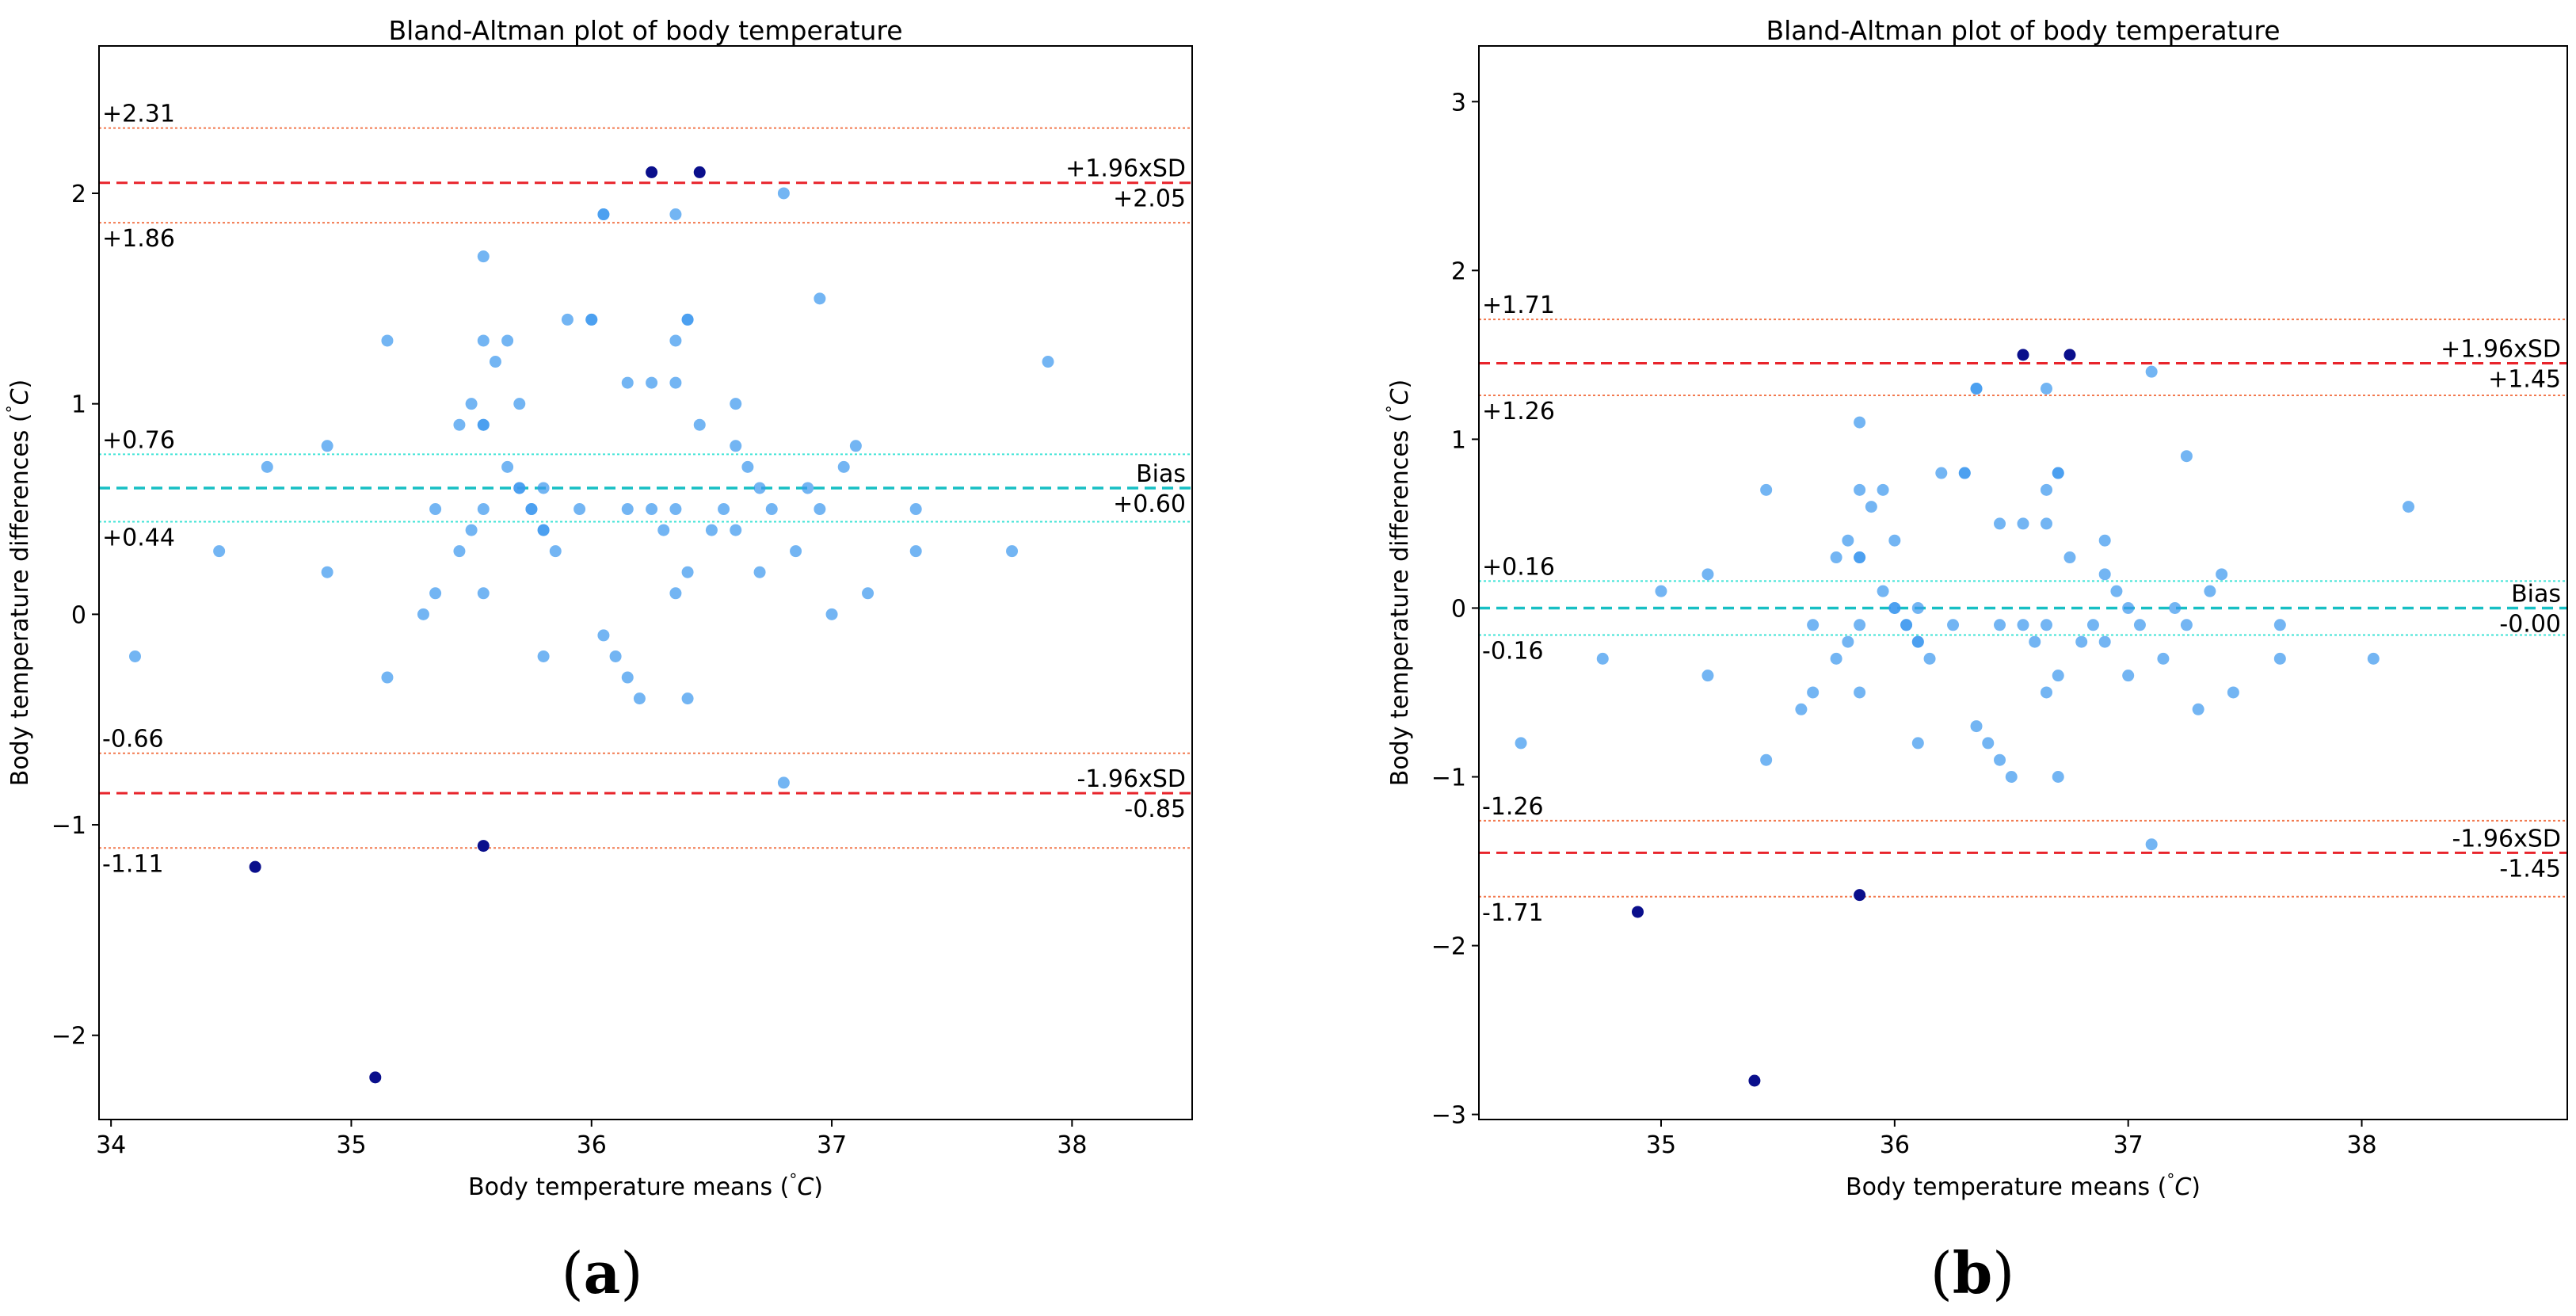  I want to click on reference-line-label: -0.66, so click(133, 739).